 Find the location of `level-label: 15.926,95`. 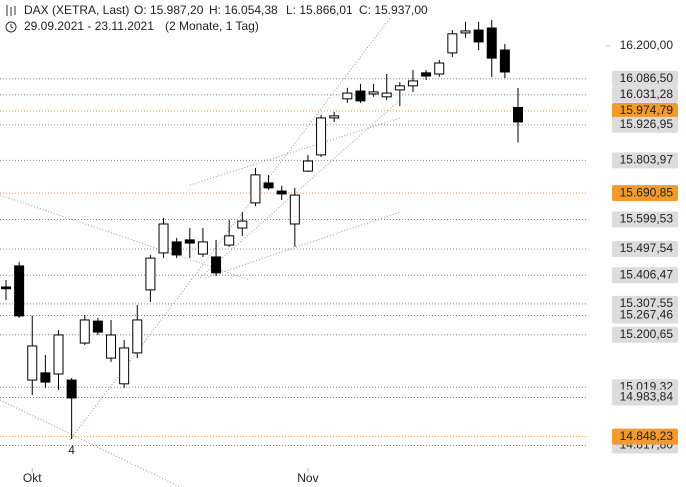

level-label: 15.926,95 is located at coordinates (647, 124).